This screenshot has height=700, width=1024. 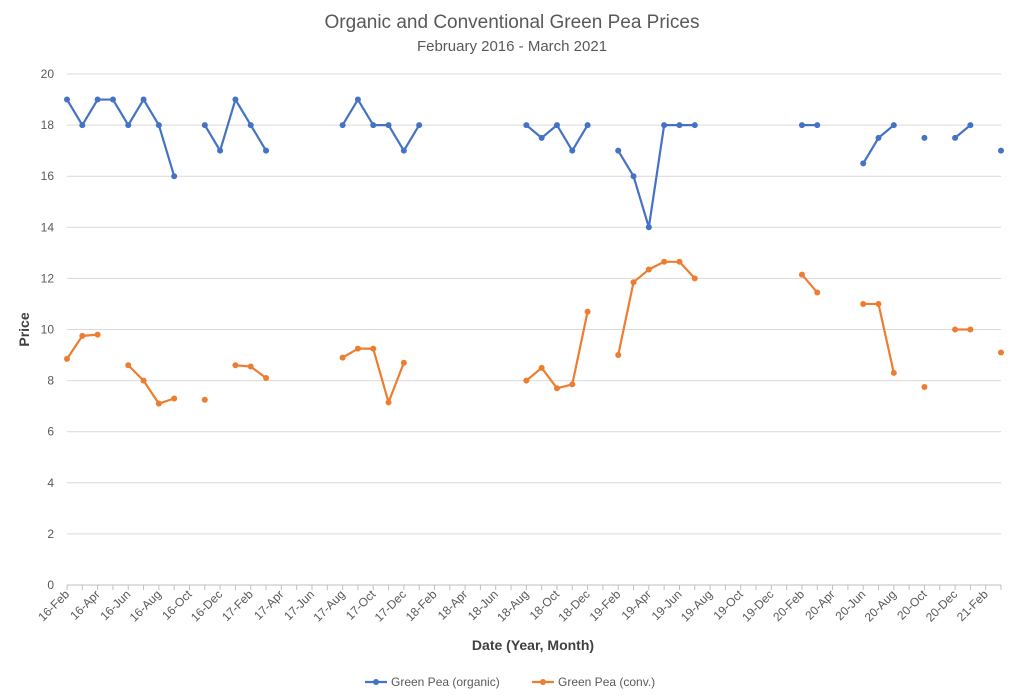 I want to click on y-tick-label: 10, so click(x=48, y=330).